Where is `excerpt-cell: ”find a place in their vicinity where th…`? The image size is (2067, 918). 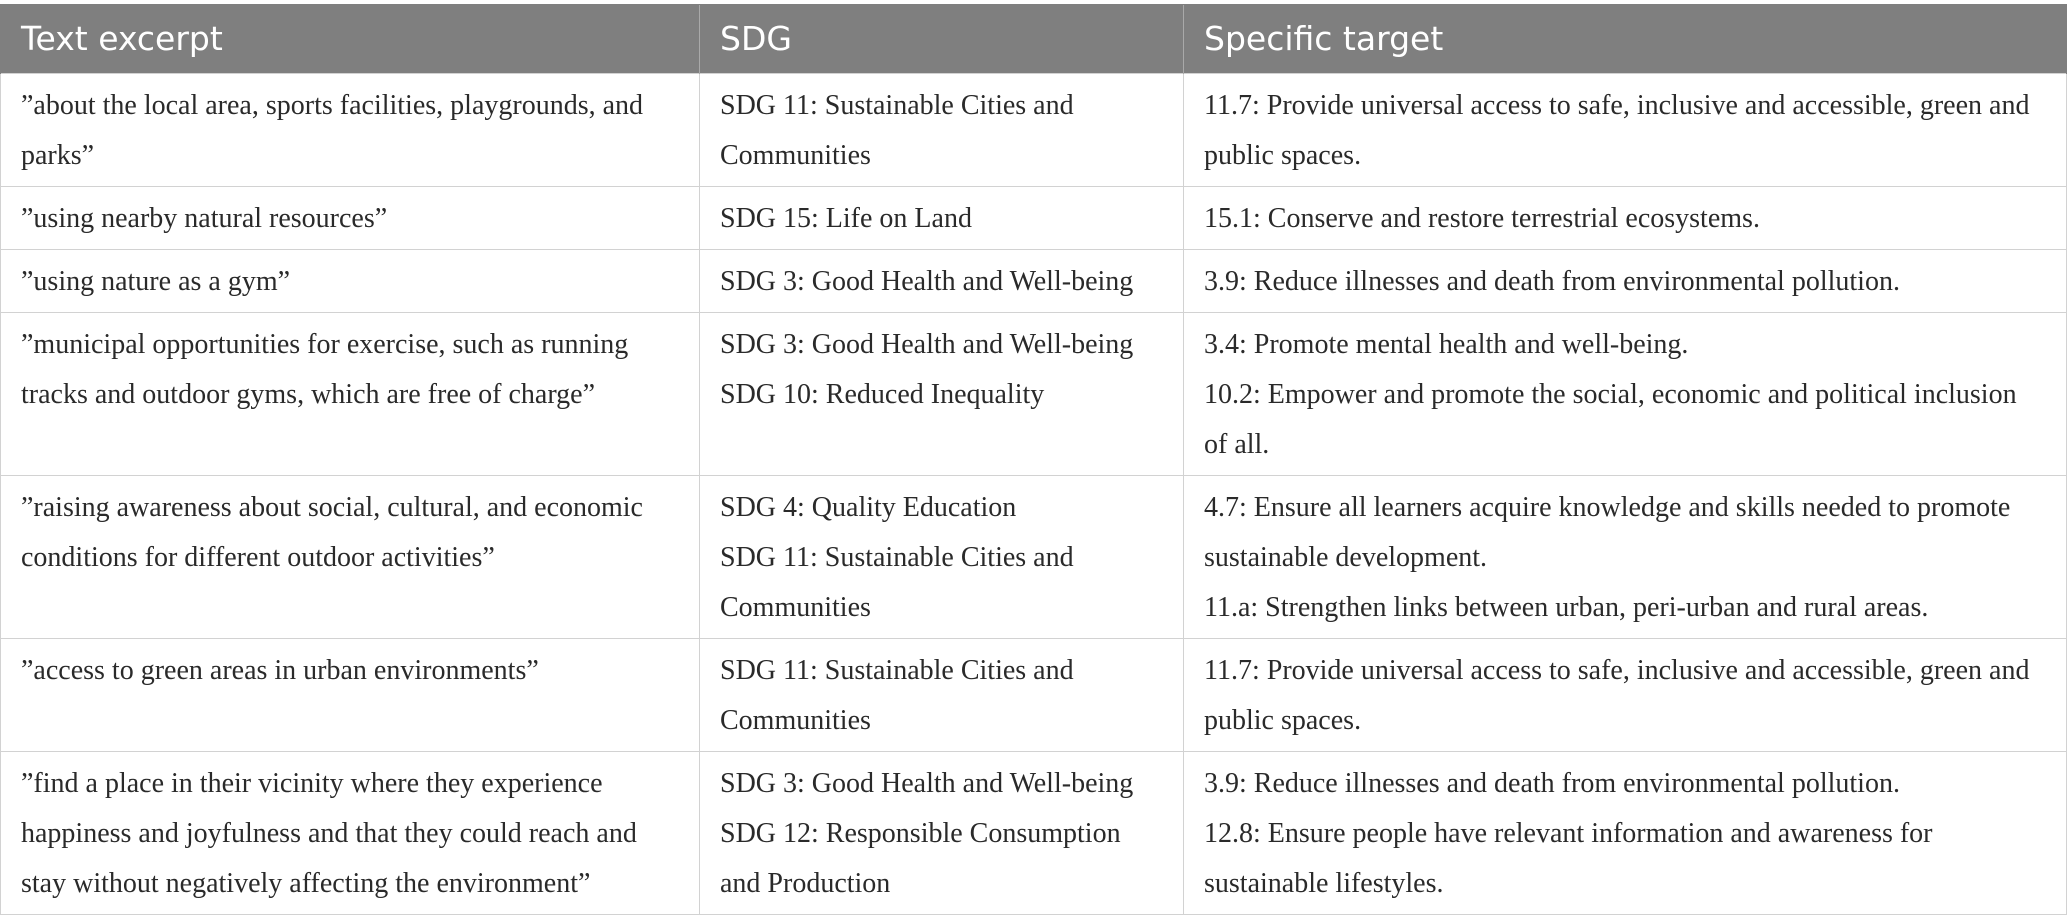
excerpt-cell: ”find a place in their vicinity where th… is located at coordinates (350, 833).